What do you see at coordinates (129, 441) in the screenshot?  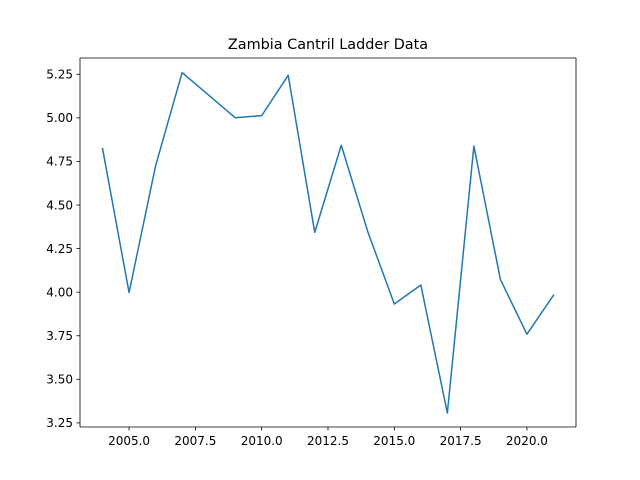 I see `x-tick-label: 2005.0` at bounding box center [129, 441].